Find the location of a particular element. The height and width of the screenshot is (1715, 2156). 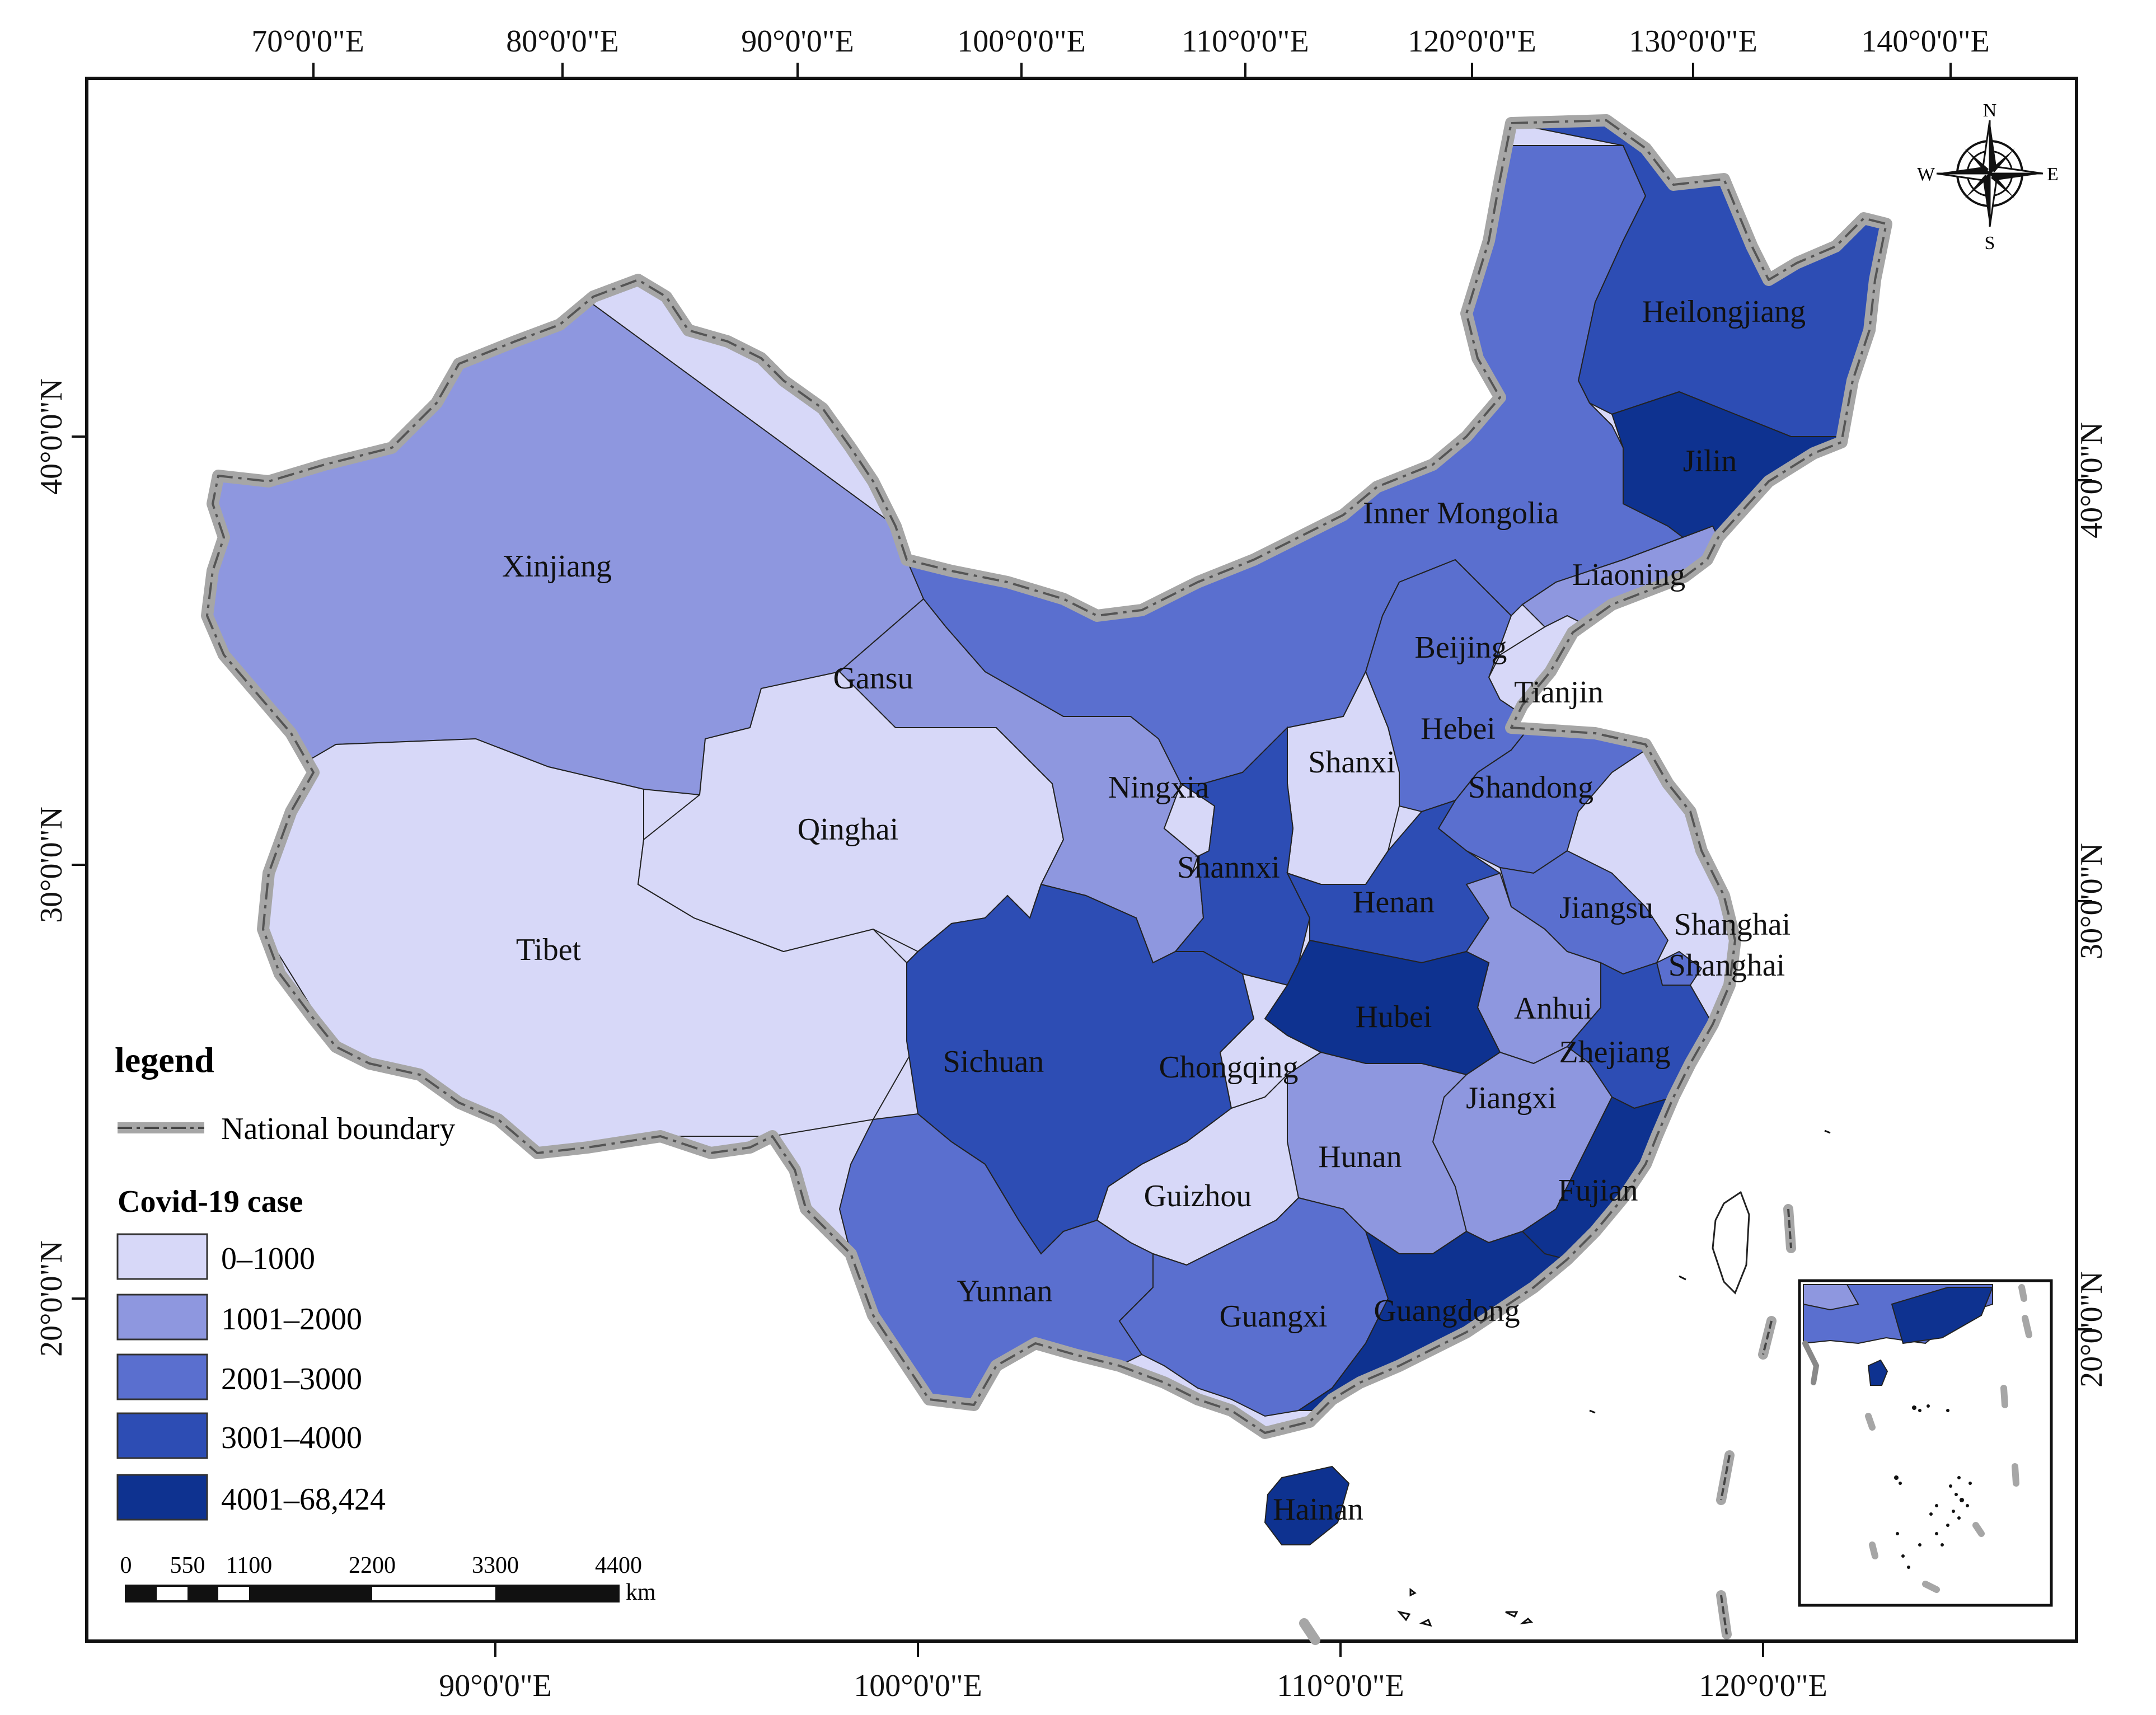

label-sichuan: Sichuan is located at coordinates (993, 1061).